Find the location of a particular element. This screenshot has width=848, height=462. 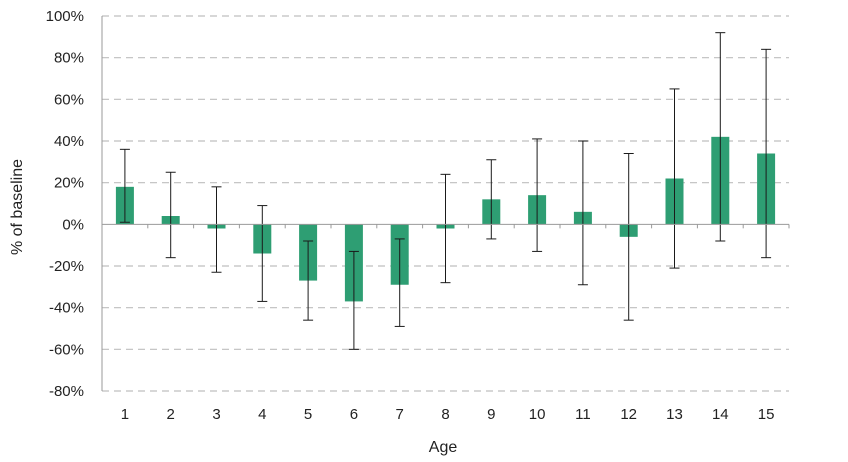

y-tick-label: -60% is located at coordinates (66, 349).